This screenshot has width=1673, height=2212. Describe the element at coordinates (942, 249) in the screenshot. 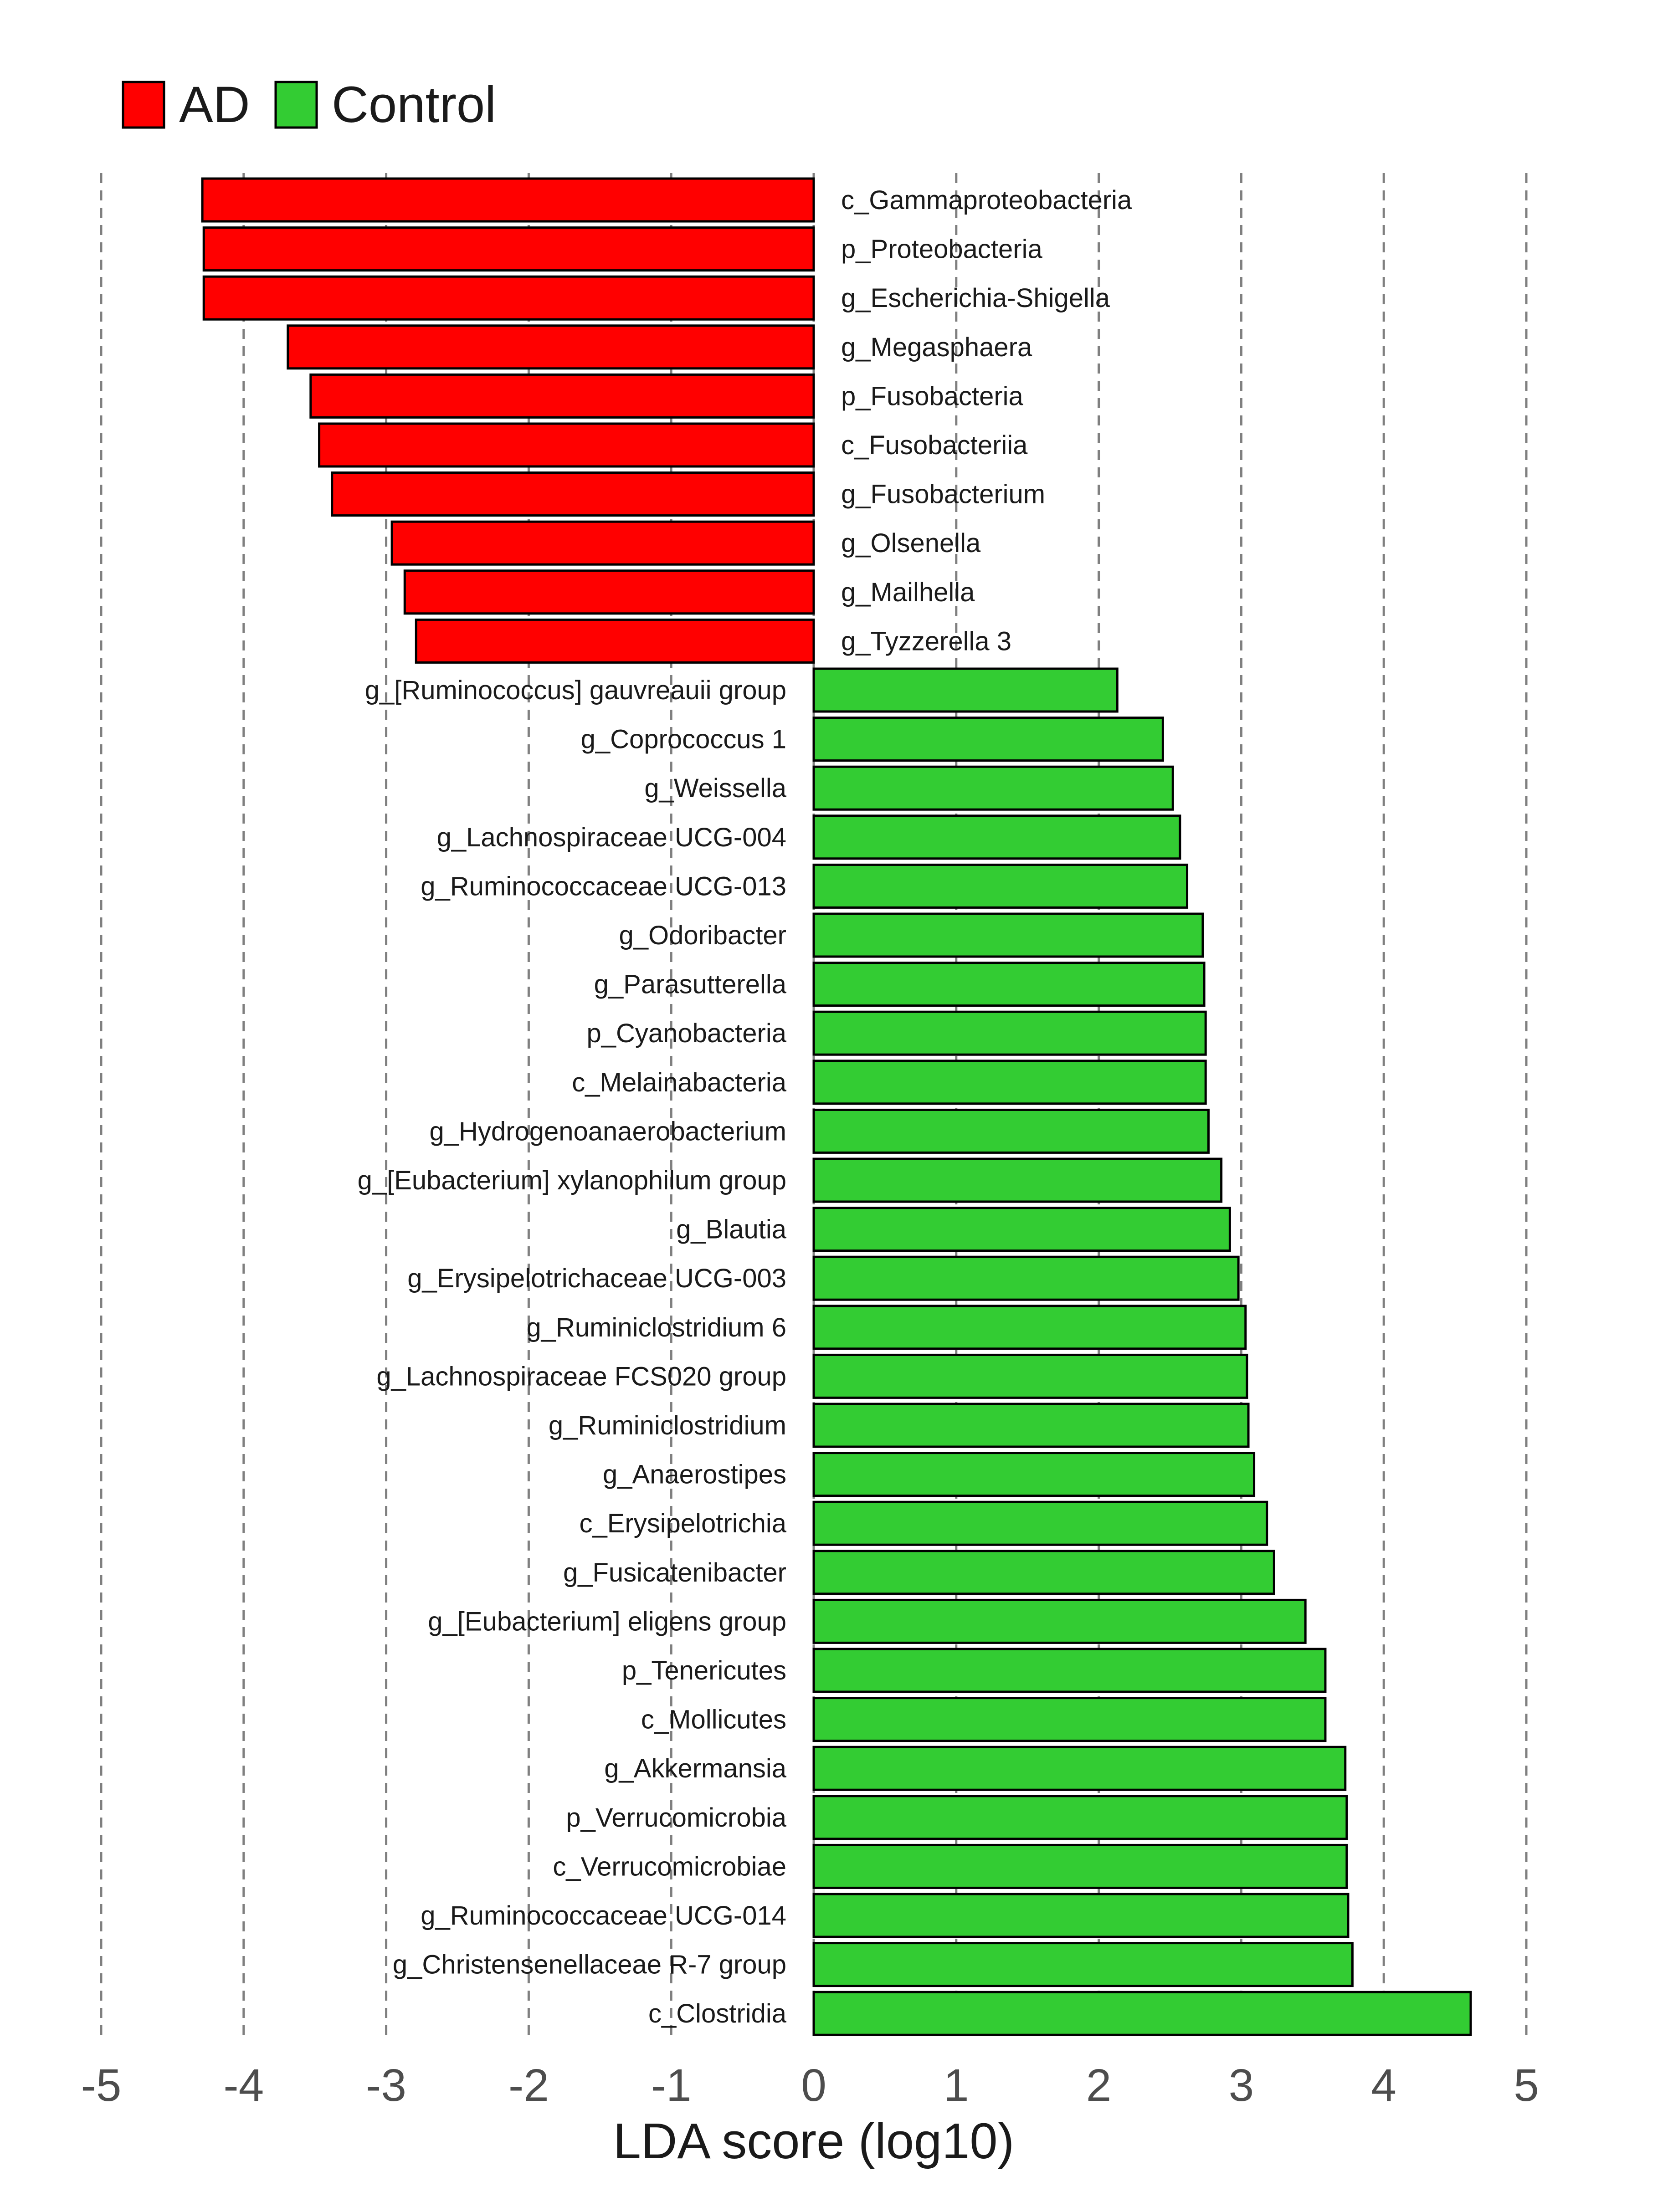

I see `bar-label: p_Proteobacteria` at that location.